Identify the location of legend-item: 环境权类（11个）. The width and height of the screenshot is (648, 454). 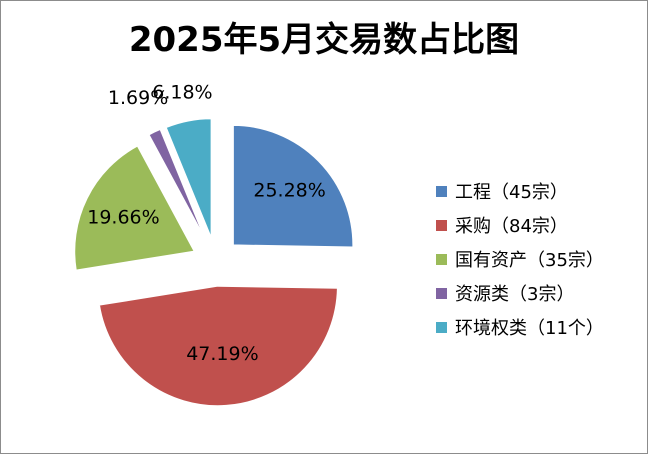
(520, 327).